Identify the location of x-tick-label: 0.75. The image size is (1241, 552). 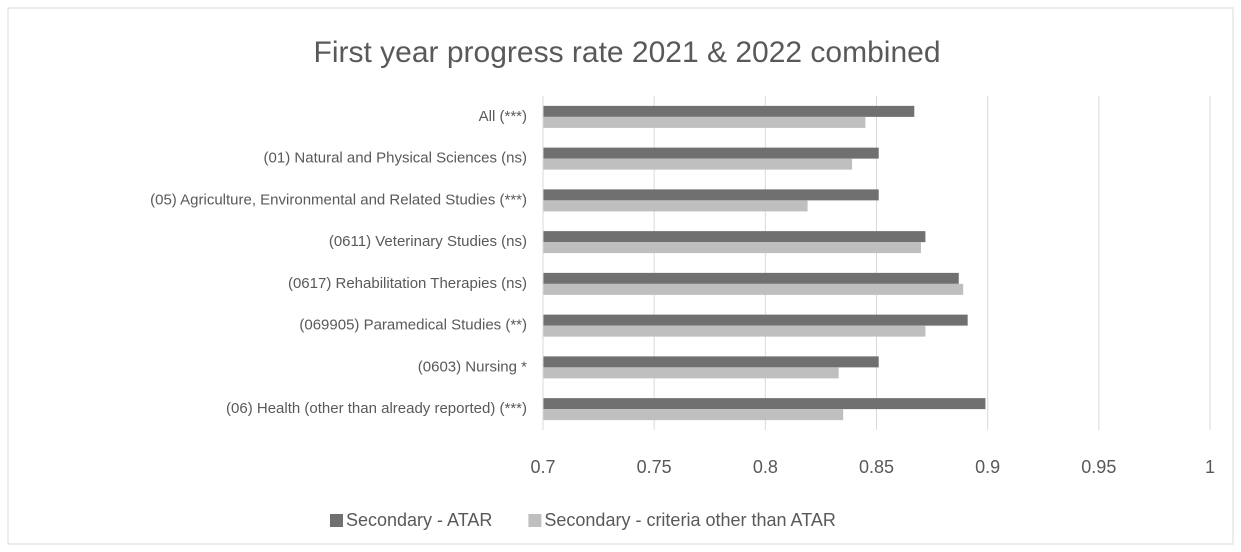
(654, 467).